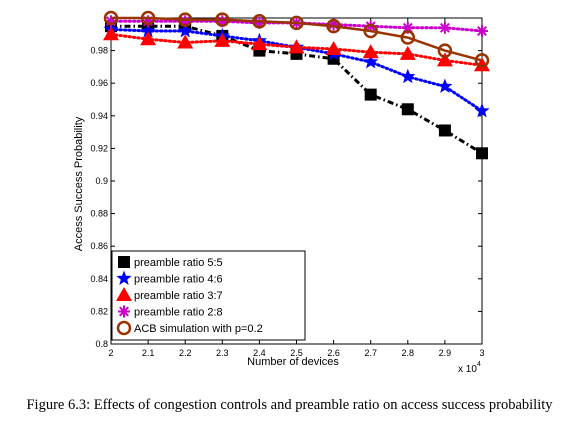 The height and width of the screenshot is (435, 579). I want to click on legend-item: preamble ratio 4:6, so click(169, 278).